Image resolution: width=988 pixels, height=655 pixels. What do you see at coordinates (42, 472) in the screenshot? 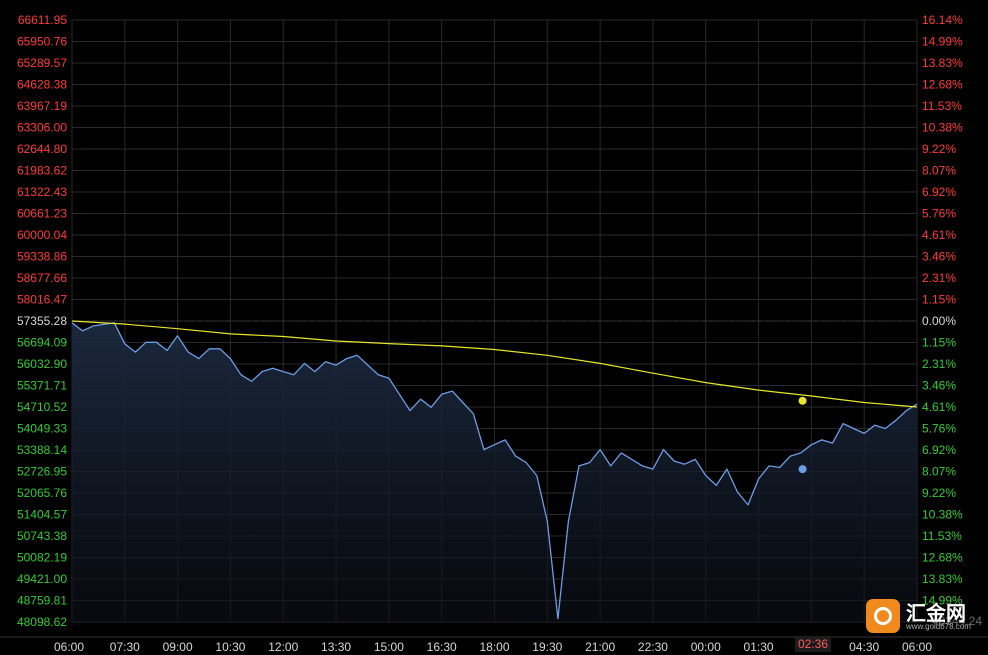
I see `left-axis-label: 52726.95` at bounding box center [42, 472].